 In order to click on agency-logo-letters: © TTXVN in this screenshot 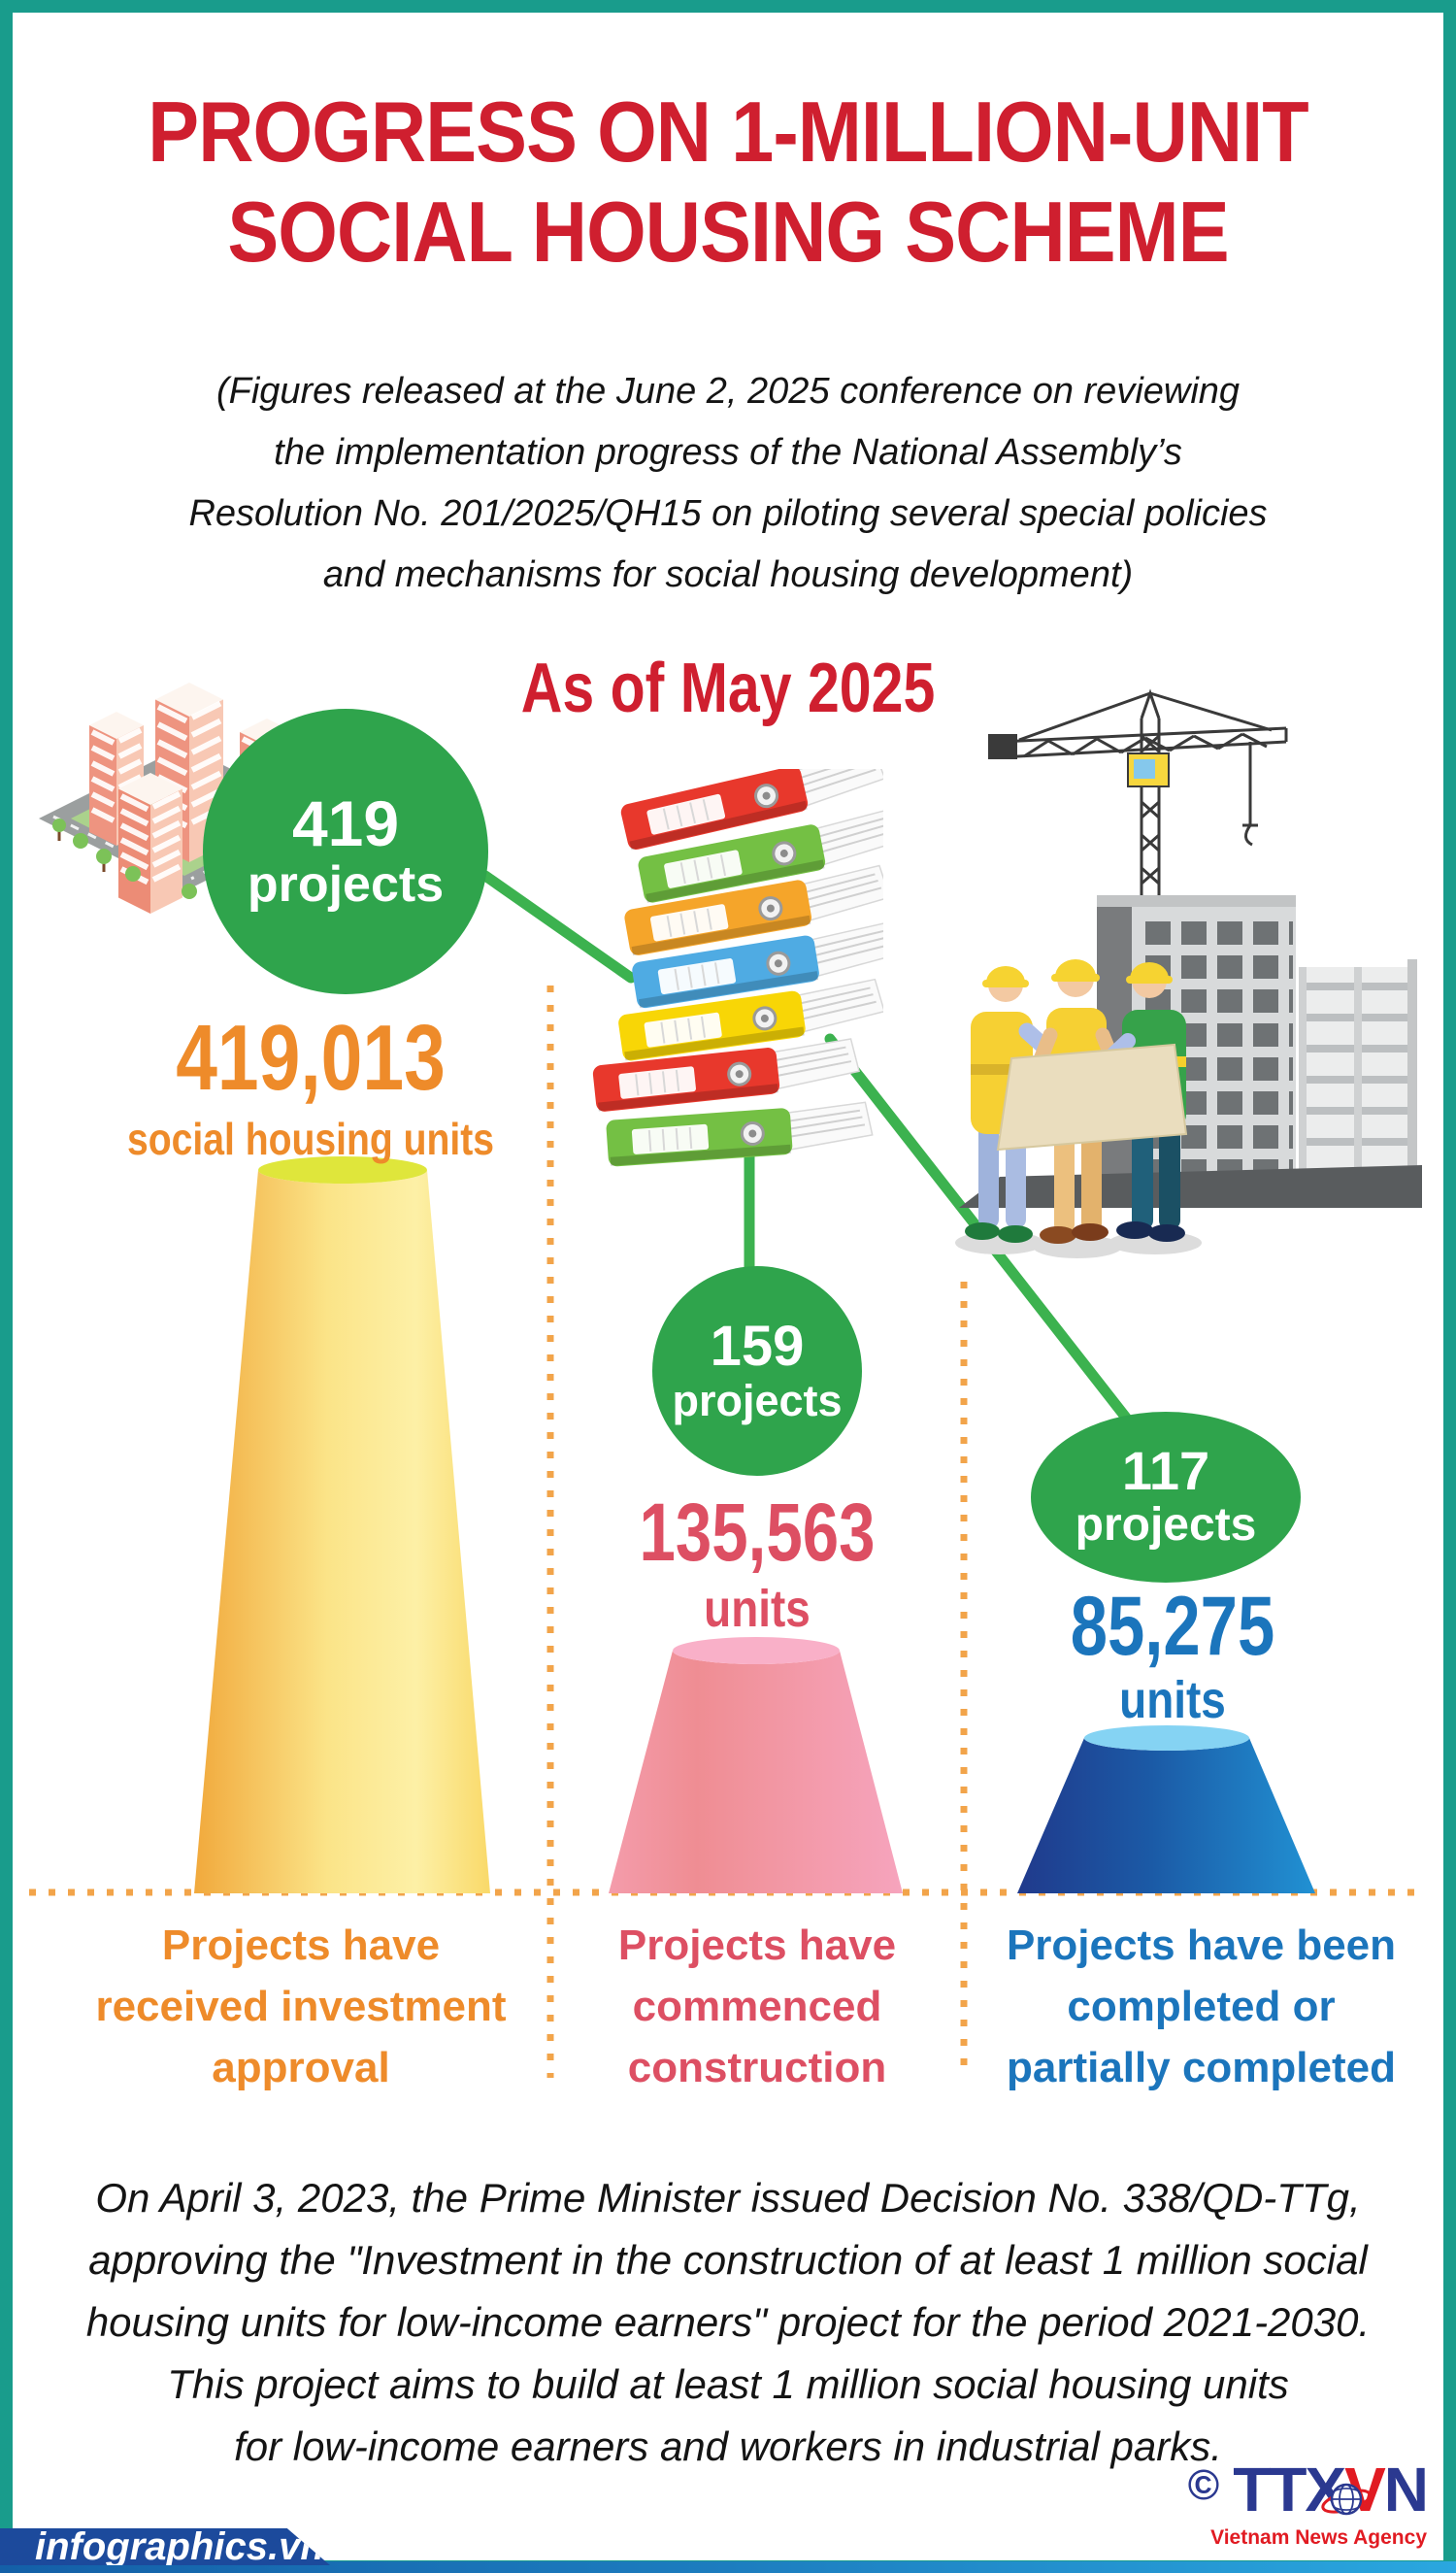, I will do `click(1287, 2487)`.